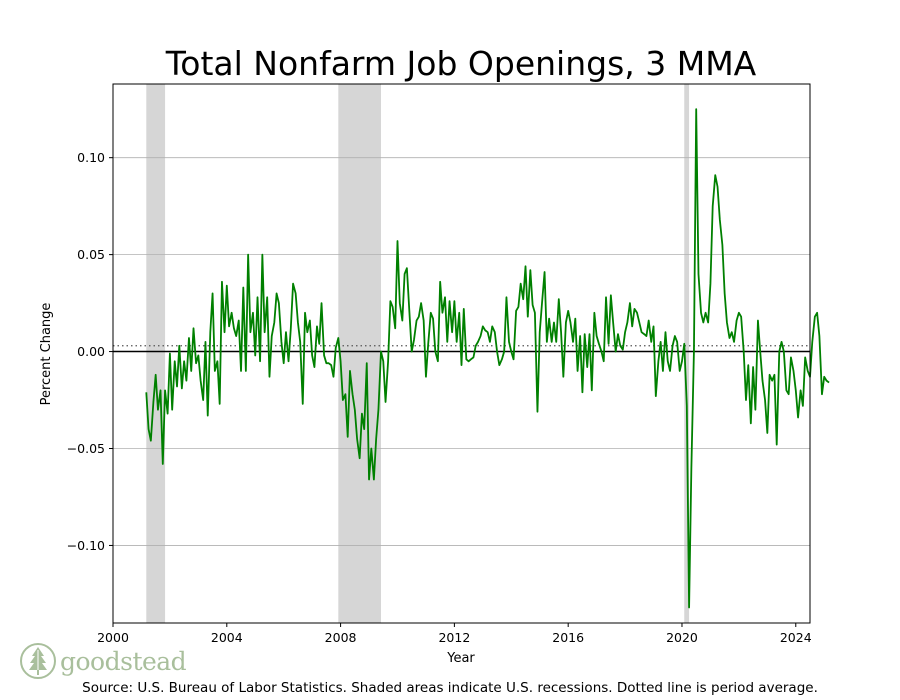 The image size is (900, 700). What do you see at coordinates (568, 637) in the screenshot?
I see `x-tick-label: 2016` at bounding box center [568, 637].